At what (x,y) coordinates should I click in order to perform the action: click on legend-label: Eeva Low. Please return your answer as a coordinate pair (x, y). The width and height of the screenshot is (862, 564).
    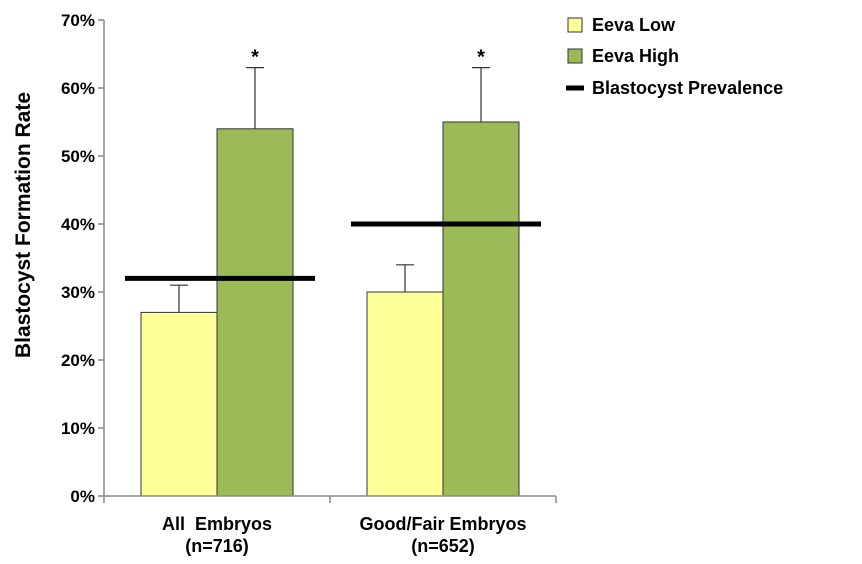
    Looking at the image, I should click on (634, 25).